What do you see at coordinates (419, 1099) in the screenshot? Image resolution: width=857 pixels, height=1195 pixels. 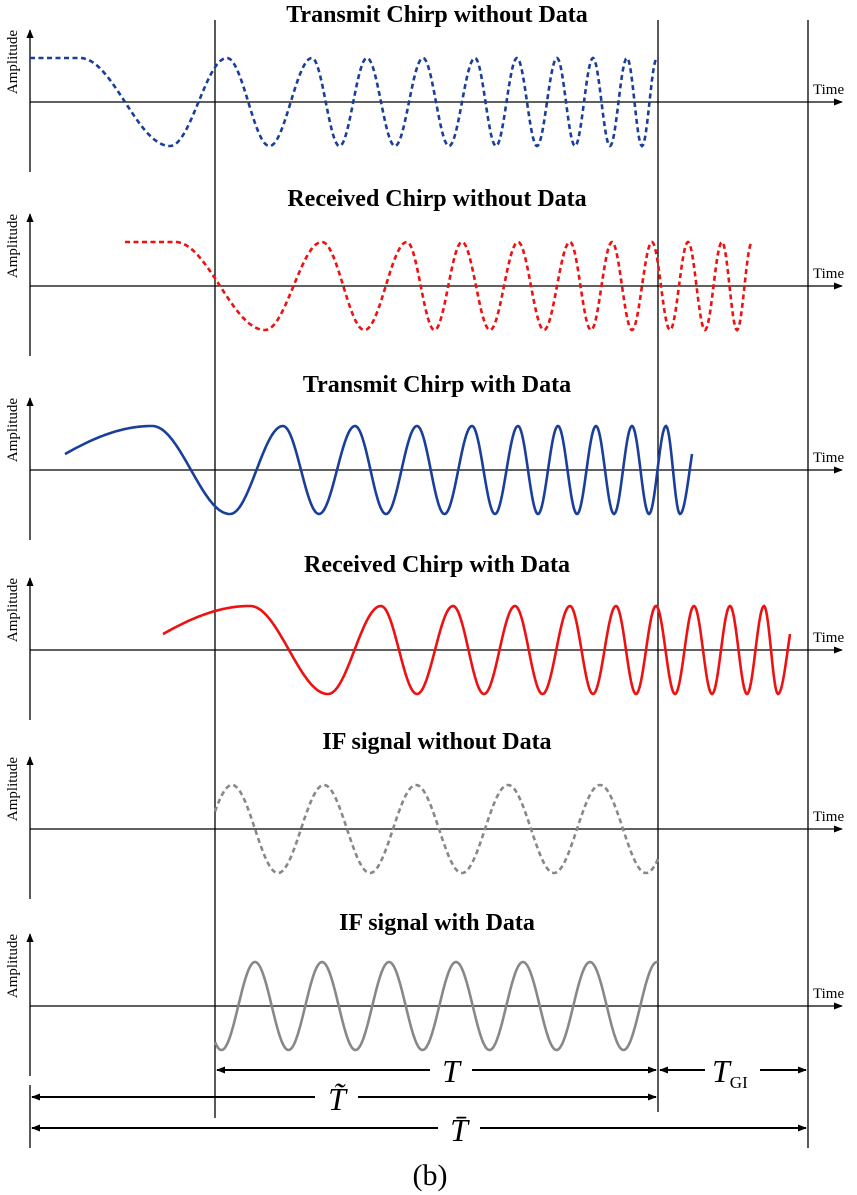 I see `interval-arrows` at bounding box center [419, 1099].